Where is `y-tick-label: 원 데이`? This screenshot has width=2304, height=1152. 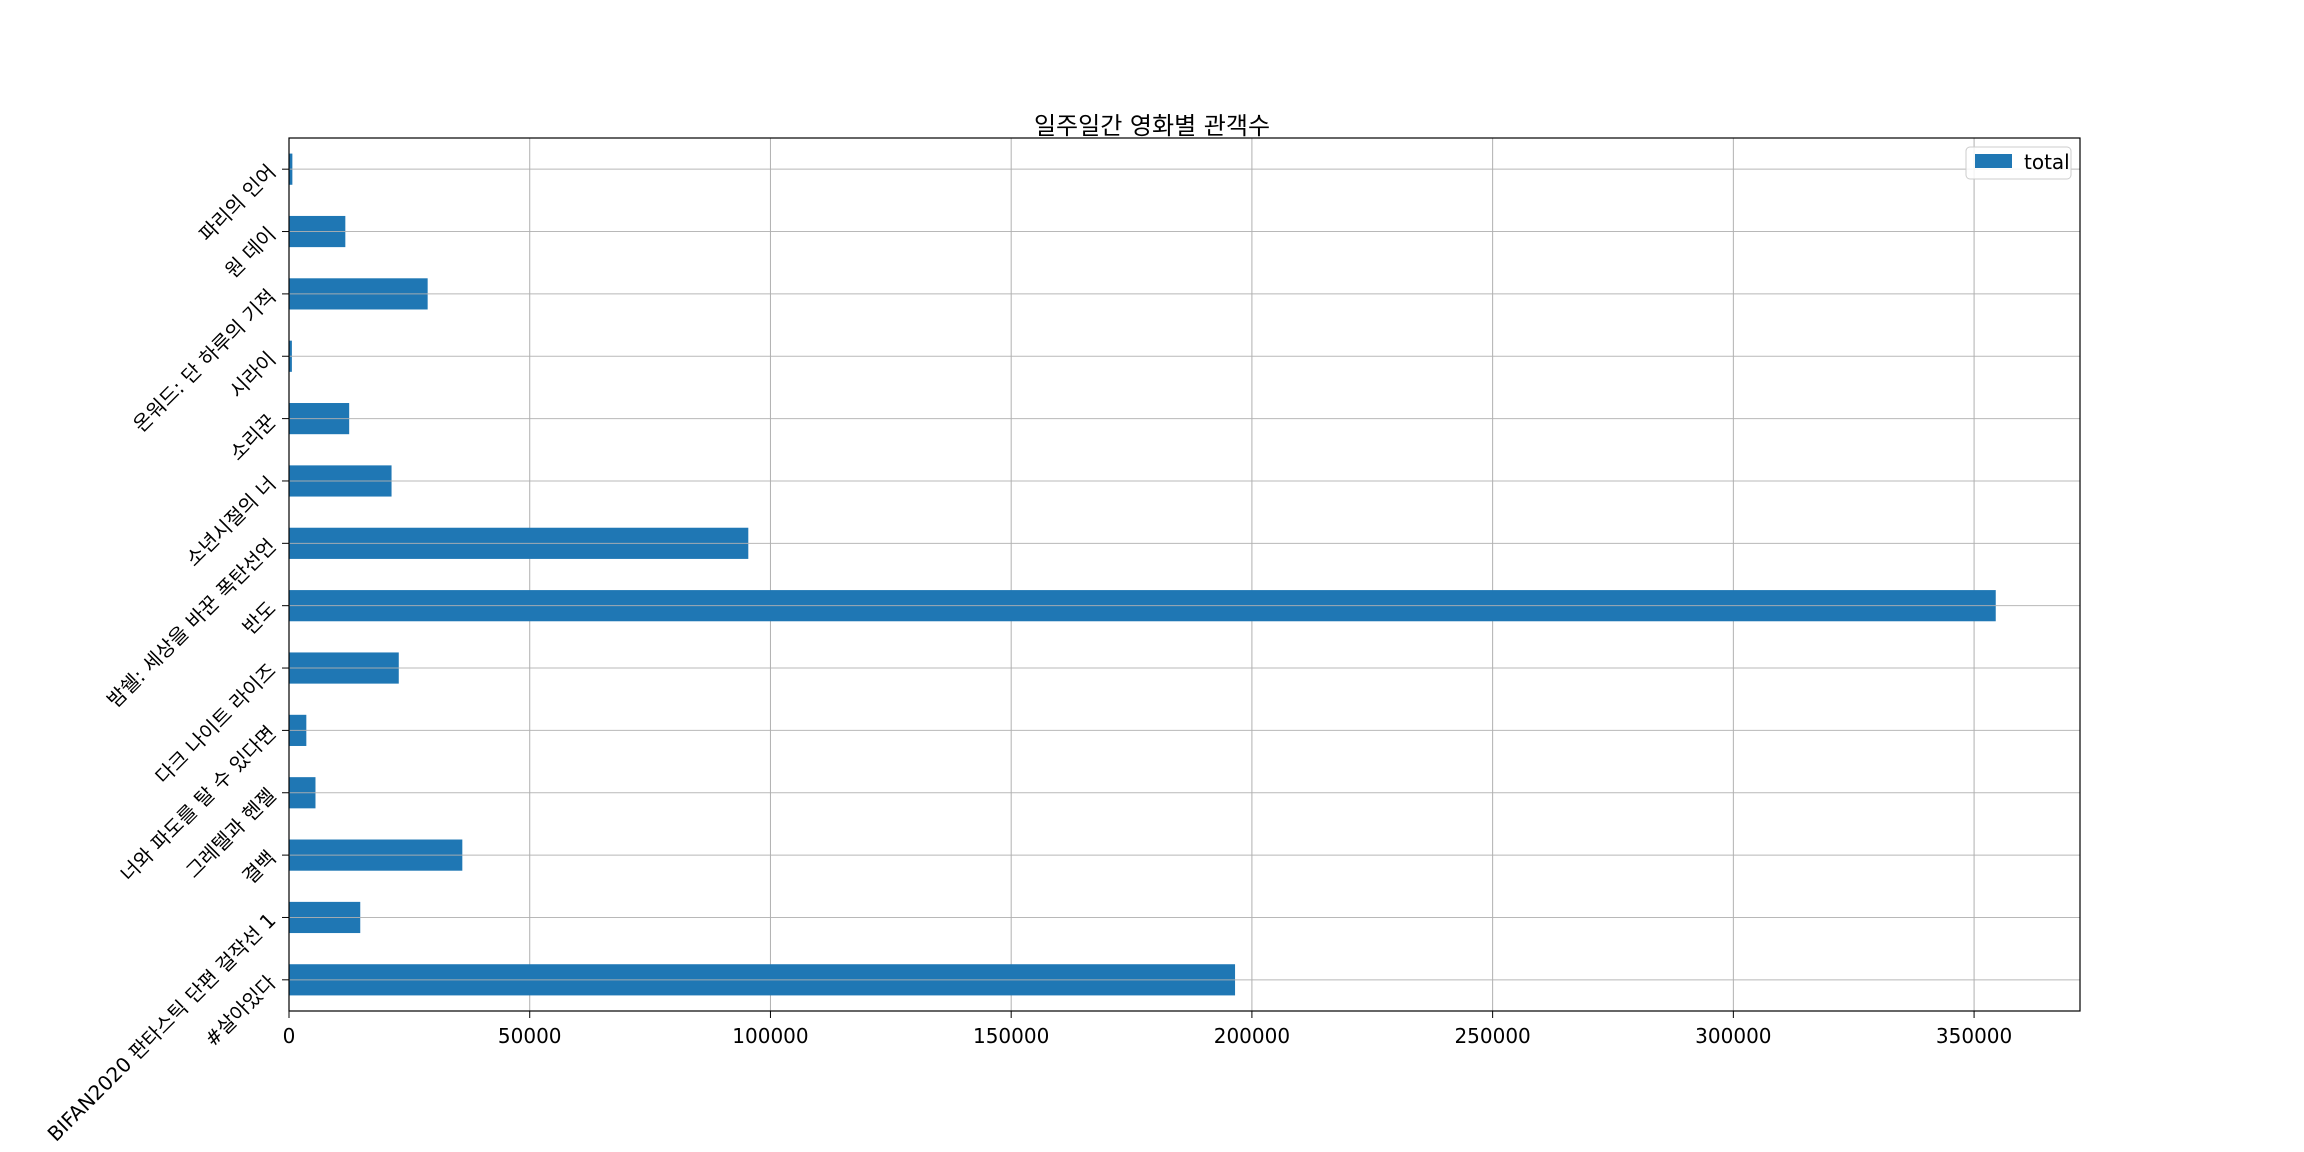
y-tick-label: 원 데이 is located at coordinates (250, 252).